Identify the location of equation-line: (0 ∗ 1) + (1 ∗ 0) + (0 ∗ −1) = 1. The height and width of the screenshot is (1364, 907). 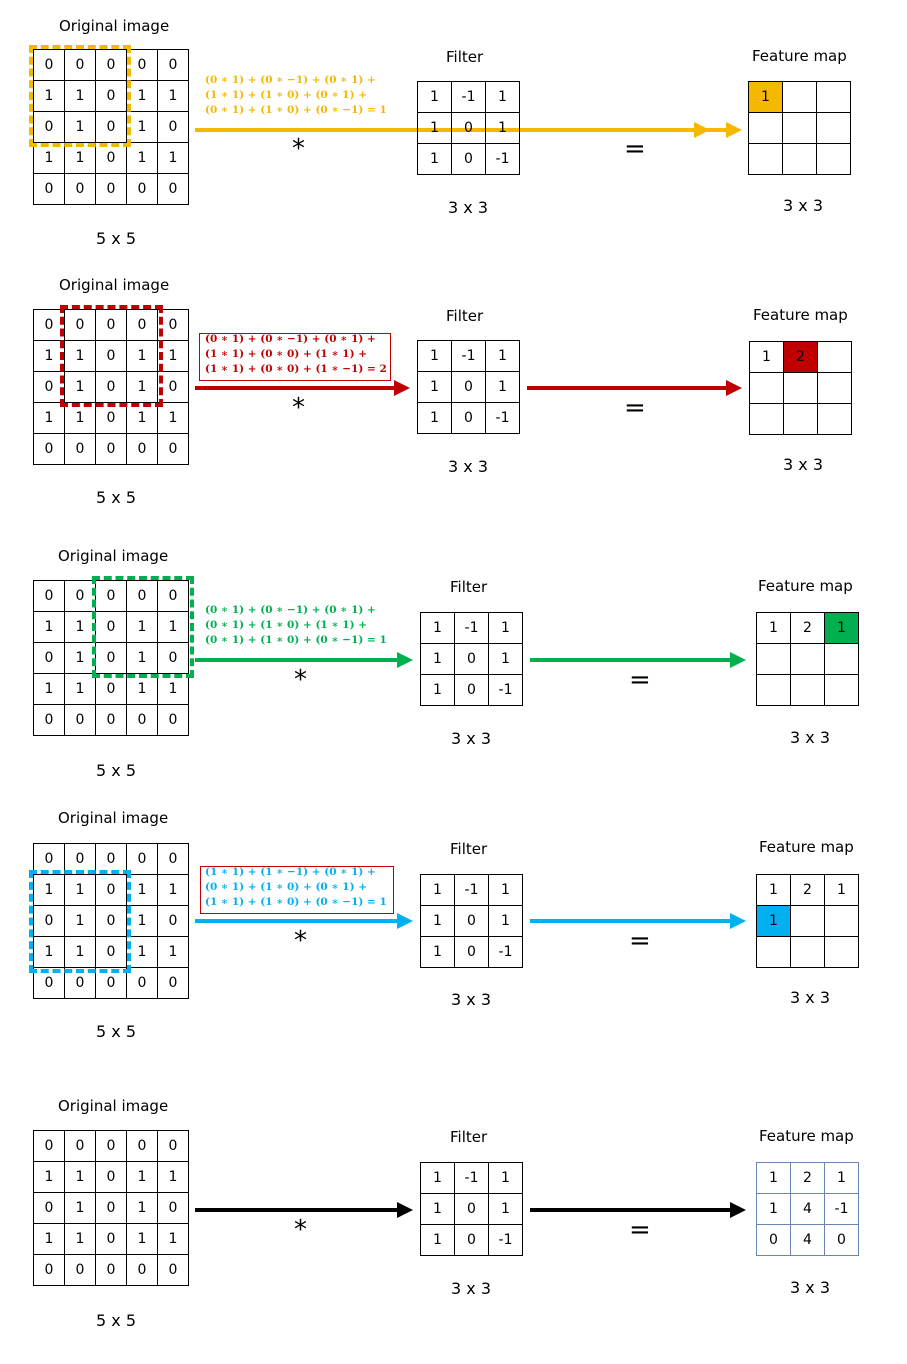
(296, 110).